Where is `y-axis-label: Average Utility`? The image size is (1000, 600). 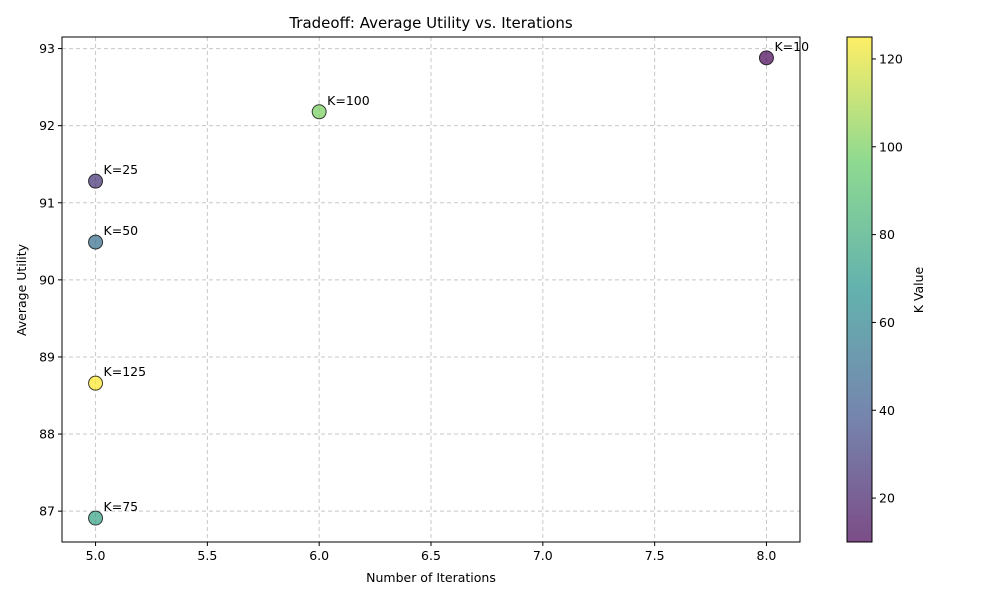 y-axis-label: Average Utility is located at coordinates (21, 289).